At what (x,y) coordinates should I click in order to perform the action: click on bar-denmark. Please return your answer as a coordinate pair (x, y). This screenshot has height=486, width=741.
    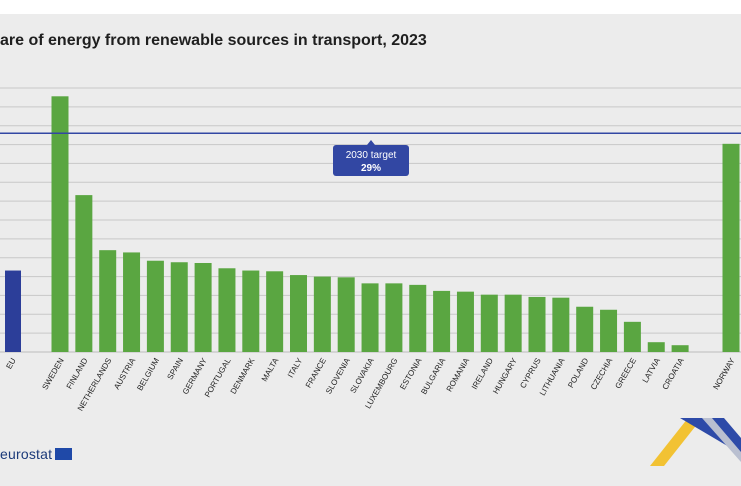
    Looking at the image, I should click on (251, 311).